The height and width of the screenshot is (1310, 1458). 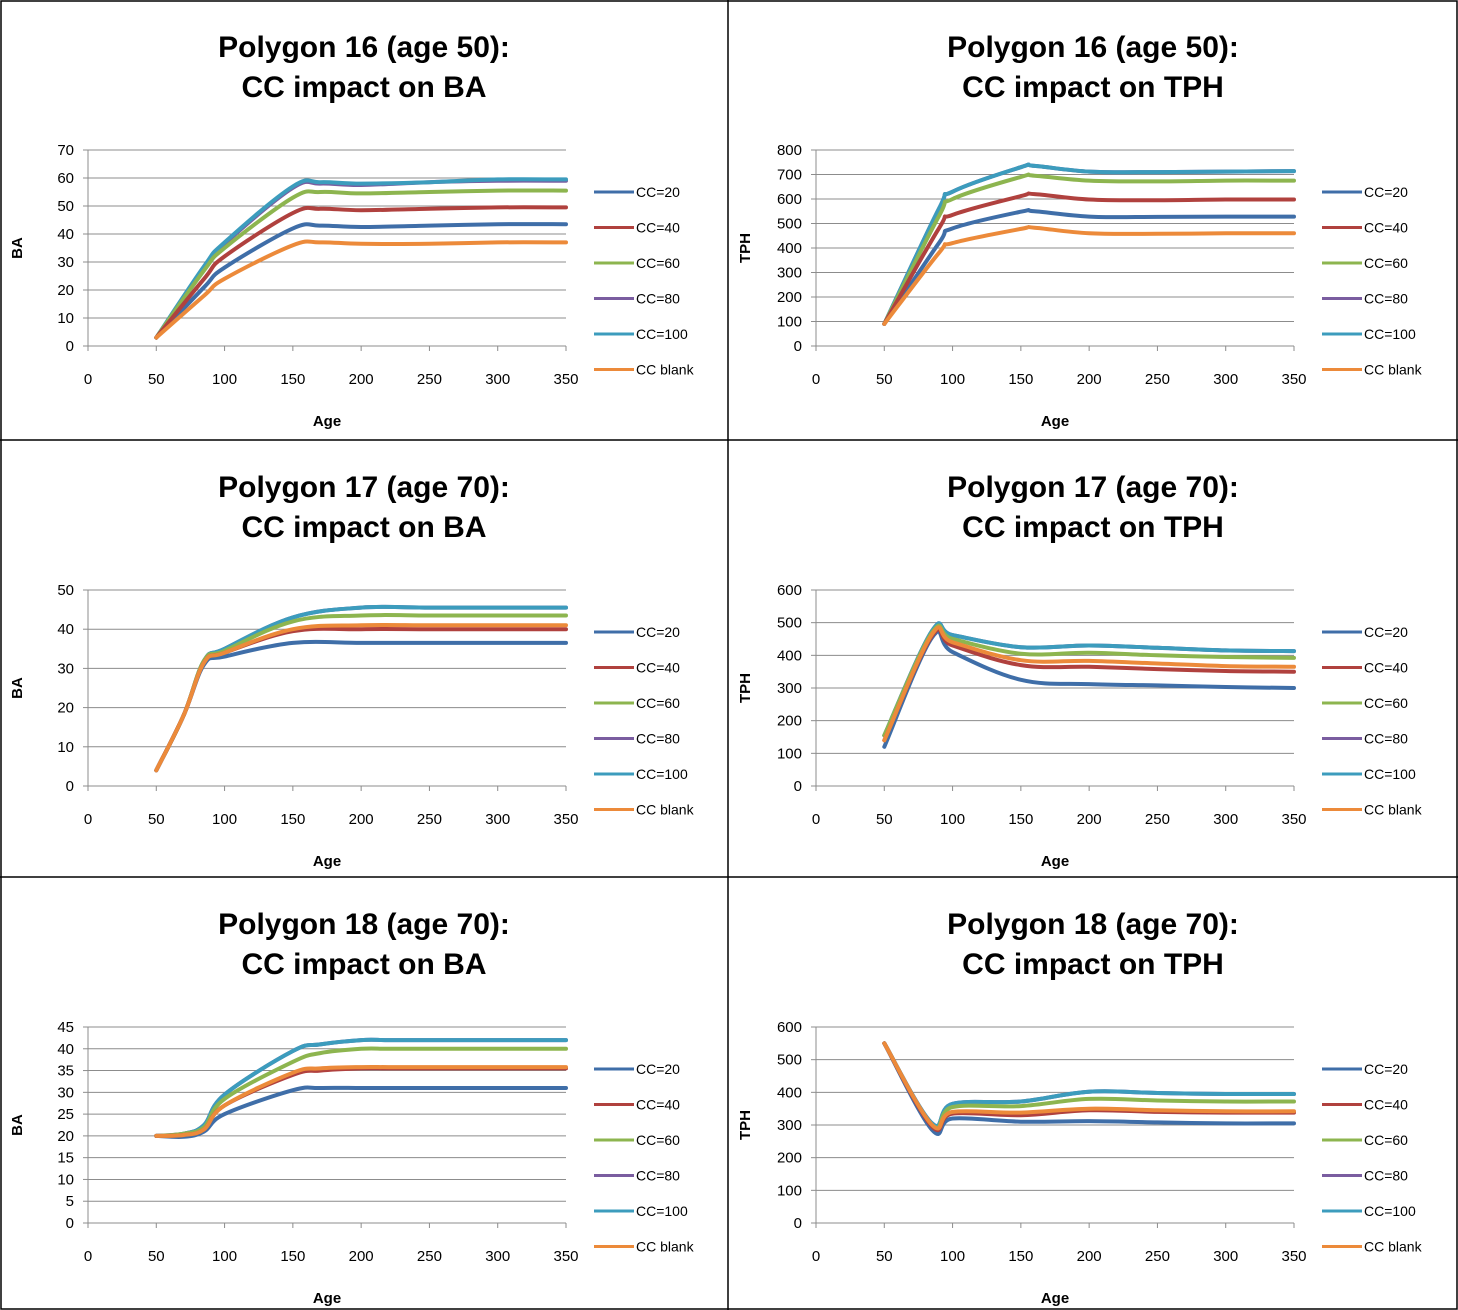 What do you see at coordinates (1093, 67) in the screenshot?
I see `chart-title: Polygon 16 (age 50): CC impact on TPH` at bounding box center [1093, 67].